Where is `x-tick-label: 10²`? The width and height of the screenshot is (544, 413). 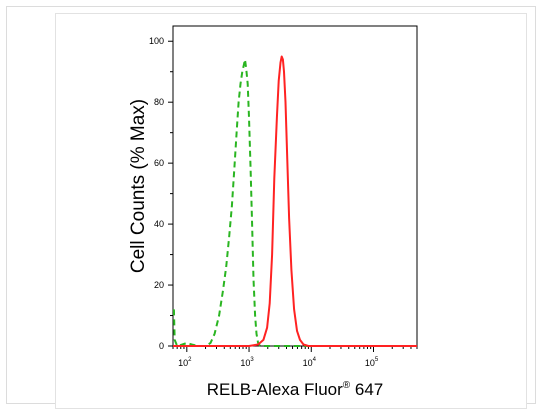 x-tick-label: 10² is located at coordinates (185, 362).